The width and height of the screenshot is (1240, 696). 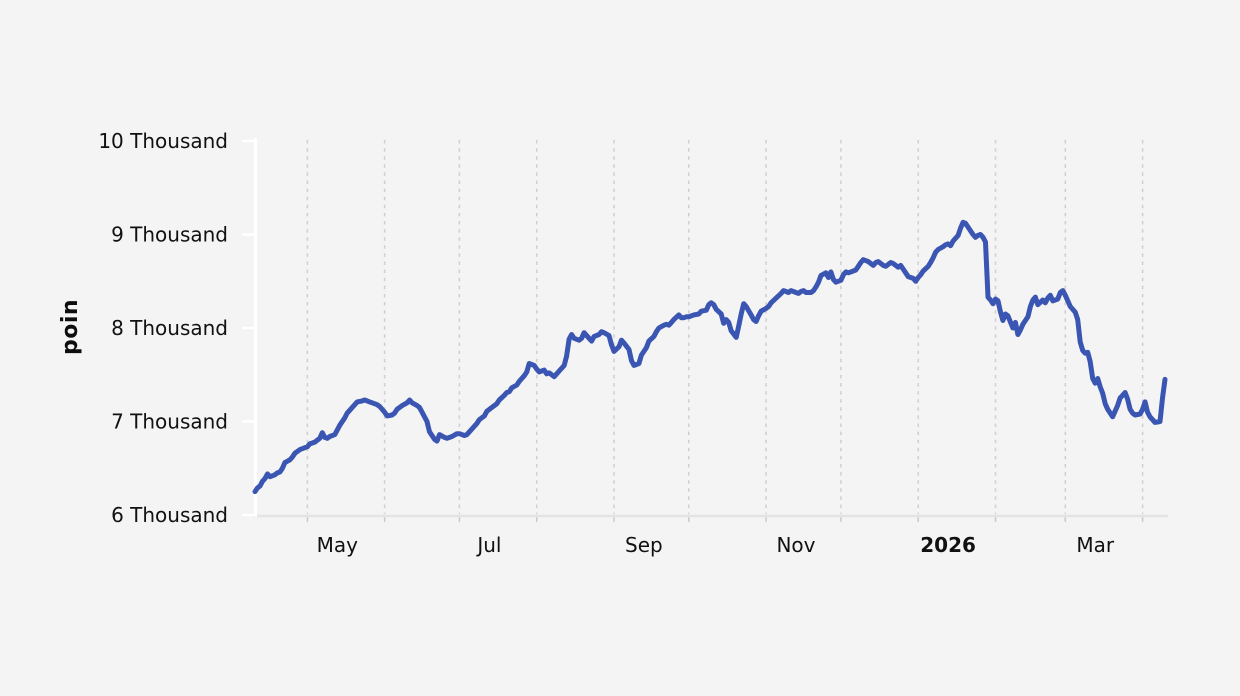 What do you see at coordinates (488, 545) in the screenshot?
I see `x-tick-label: Jul` at bounding box center [488, 545].